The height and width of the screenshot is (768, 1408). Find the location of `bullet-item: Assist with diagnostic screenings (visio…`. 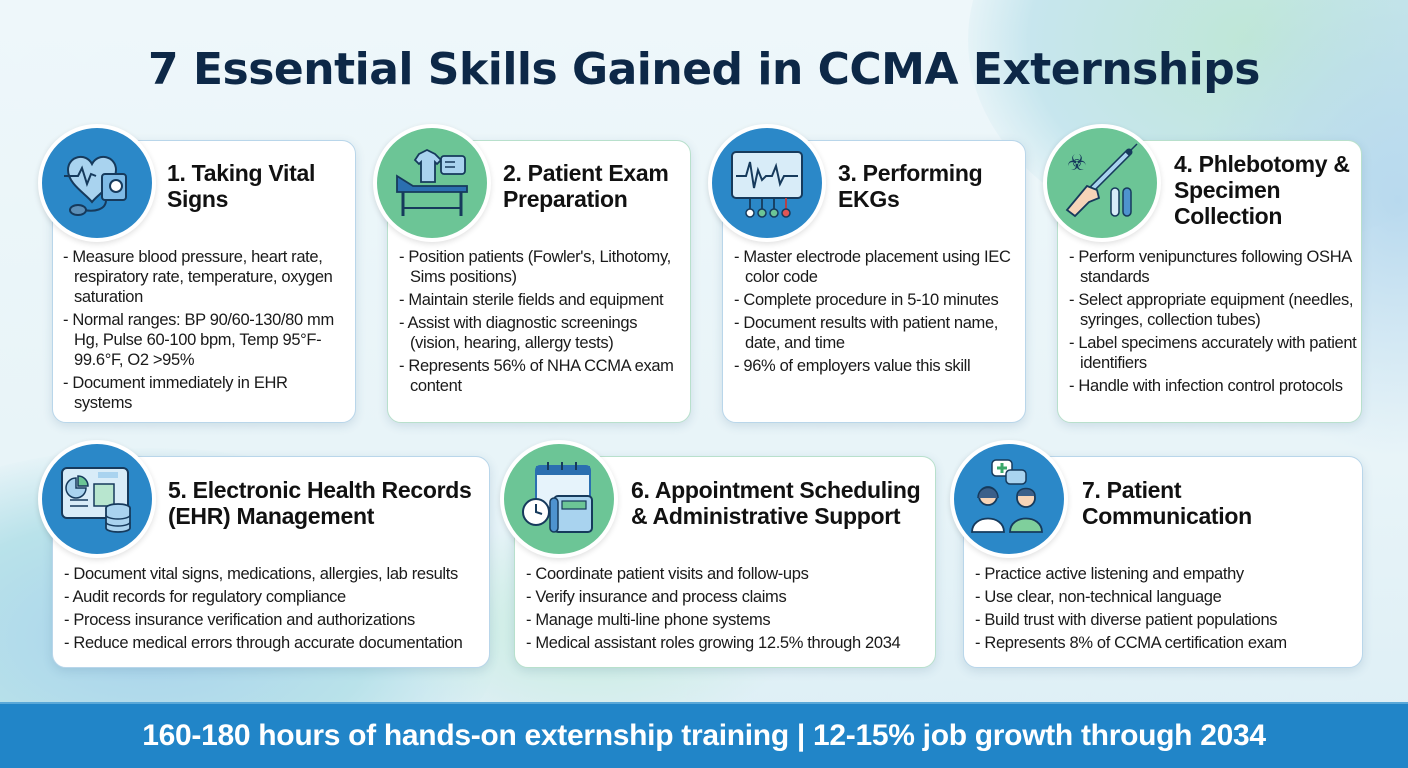

bullet-item: Assist with diagnostic screenings (visio… is located at coordinates (541, 333).